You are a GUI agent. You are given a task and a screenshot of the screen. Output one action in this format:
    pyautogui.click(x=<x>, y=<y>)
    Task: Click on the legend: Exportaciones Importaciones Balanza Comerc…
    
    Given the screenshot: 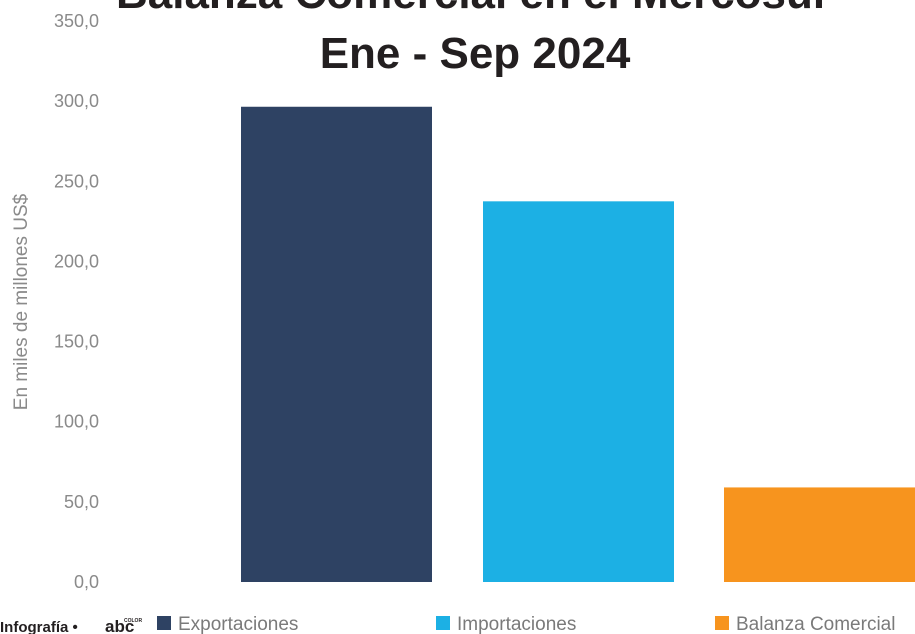 What is the action you would take?
    pyautogui.click(x=526, y=624)
    